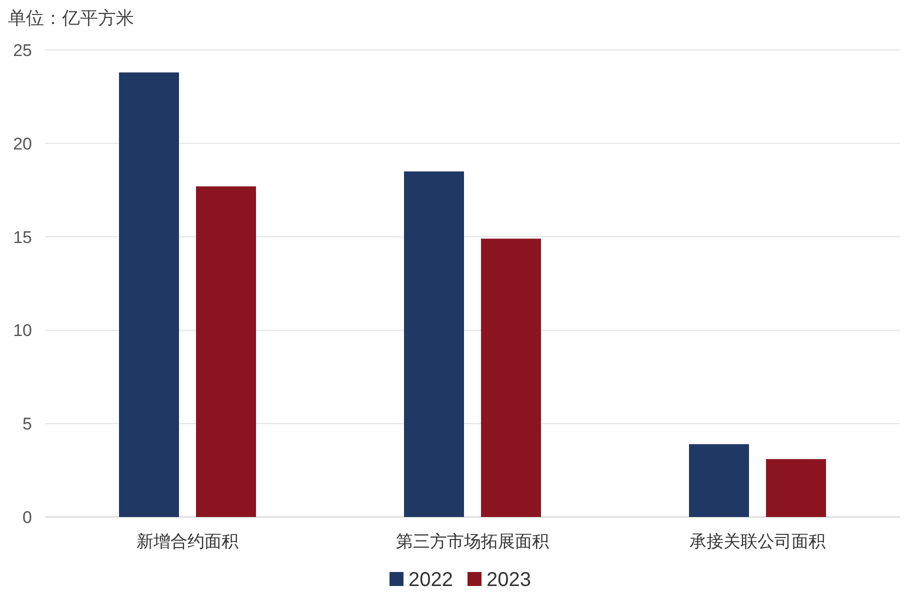 This screenshot has height=602, width=911. Describe the element at coordinates (22, 237) in the screenshot. I see `y-tick-label: 15` at that location.